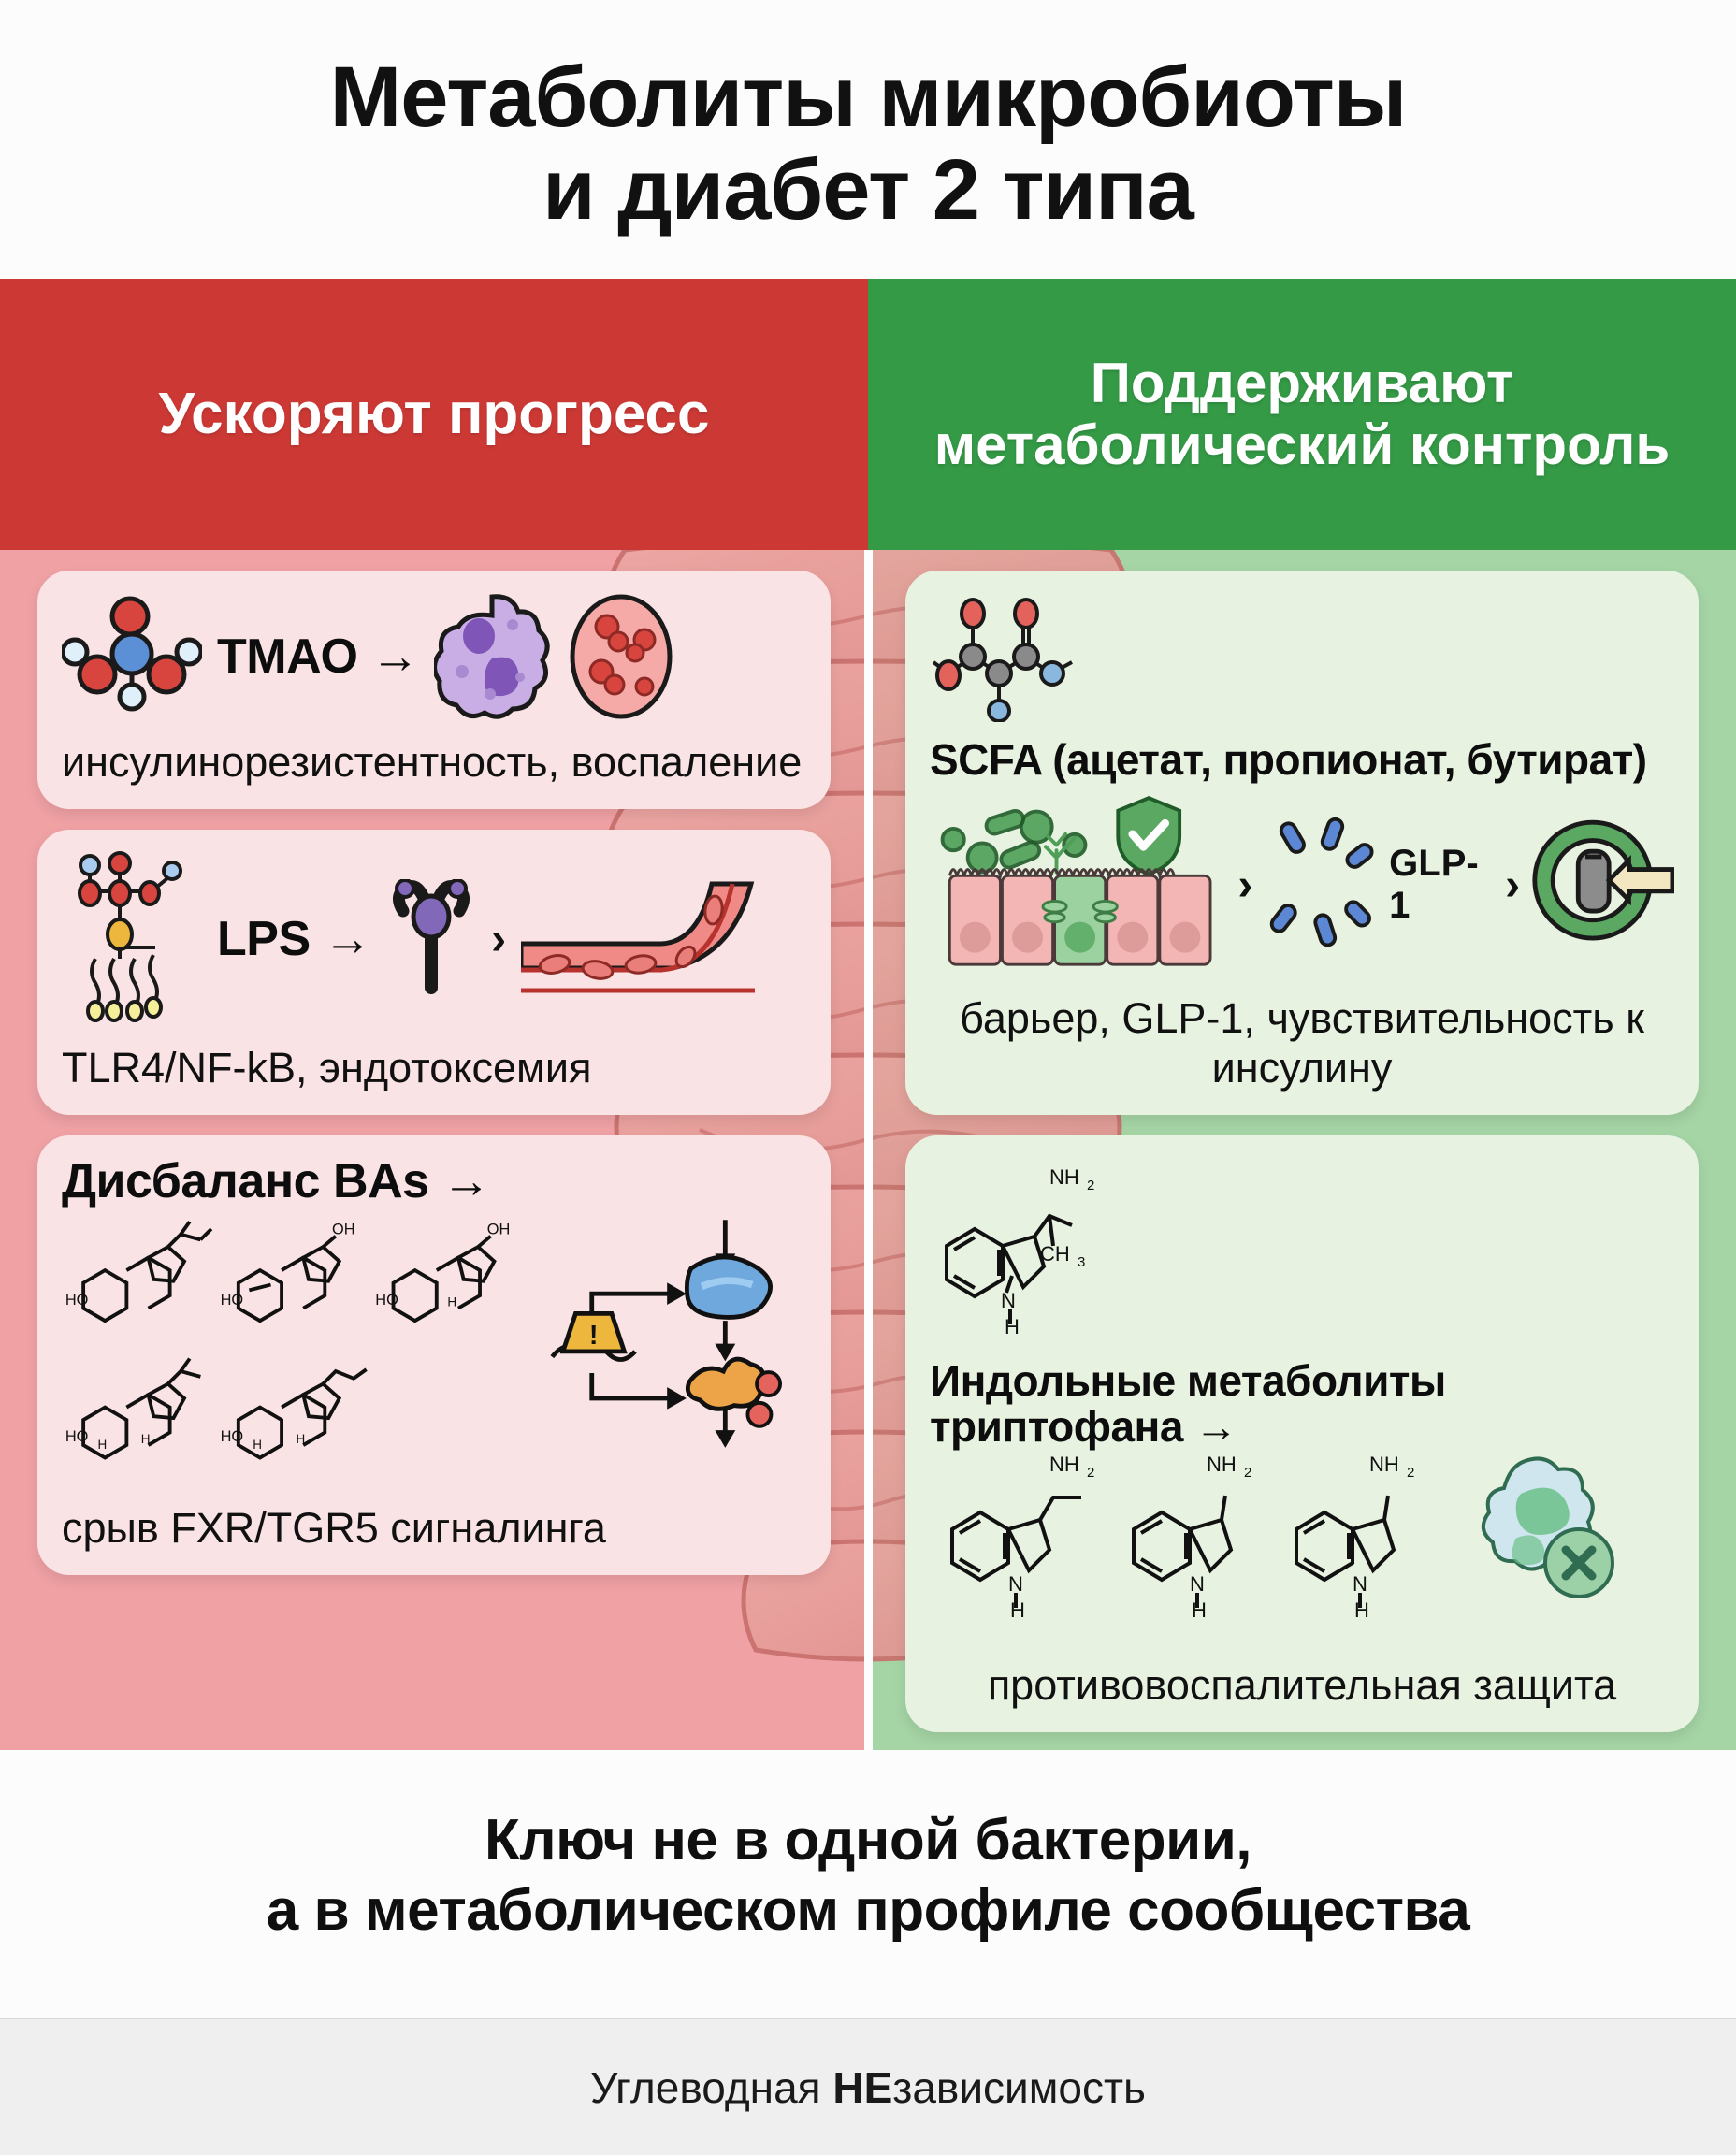 This screenshot has width=1736, height=2155. I want to click on blood-cells-circle-icon, so click(621, 657).